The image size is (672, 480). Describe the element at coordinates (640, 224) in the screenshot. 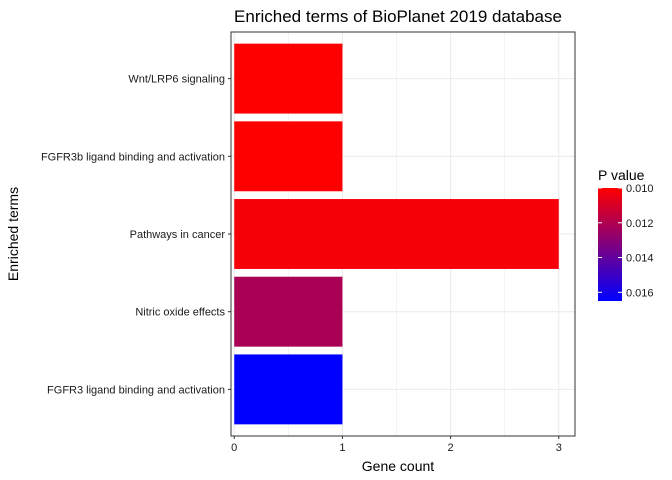

I see `legend-tick-label: 0.012` at that location.